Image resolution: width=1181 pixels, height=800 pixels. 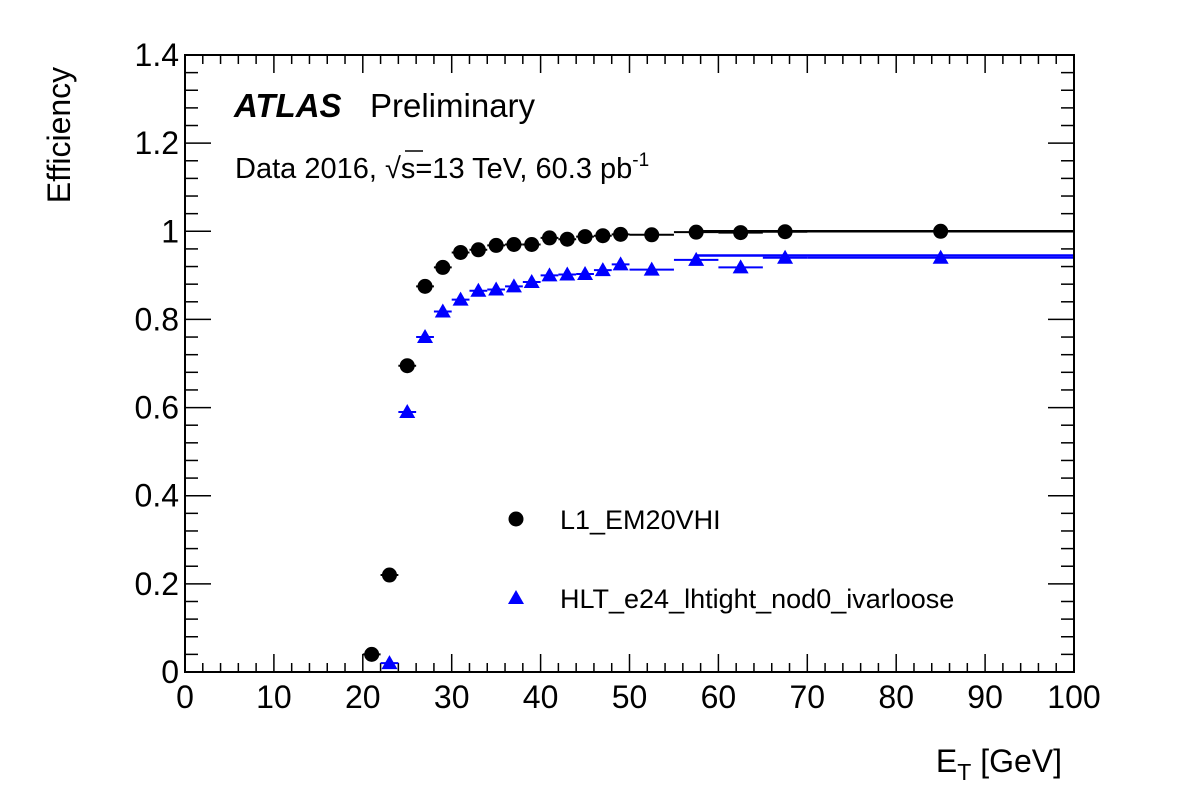 I want to click on x-axis-title: ET [GeV], so click(x=999, y=764).